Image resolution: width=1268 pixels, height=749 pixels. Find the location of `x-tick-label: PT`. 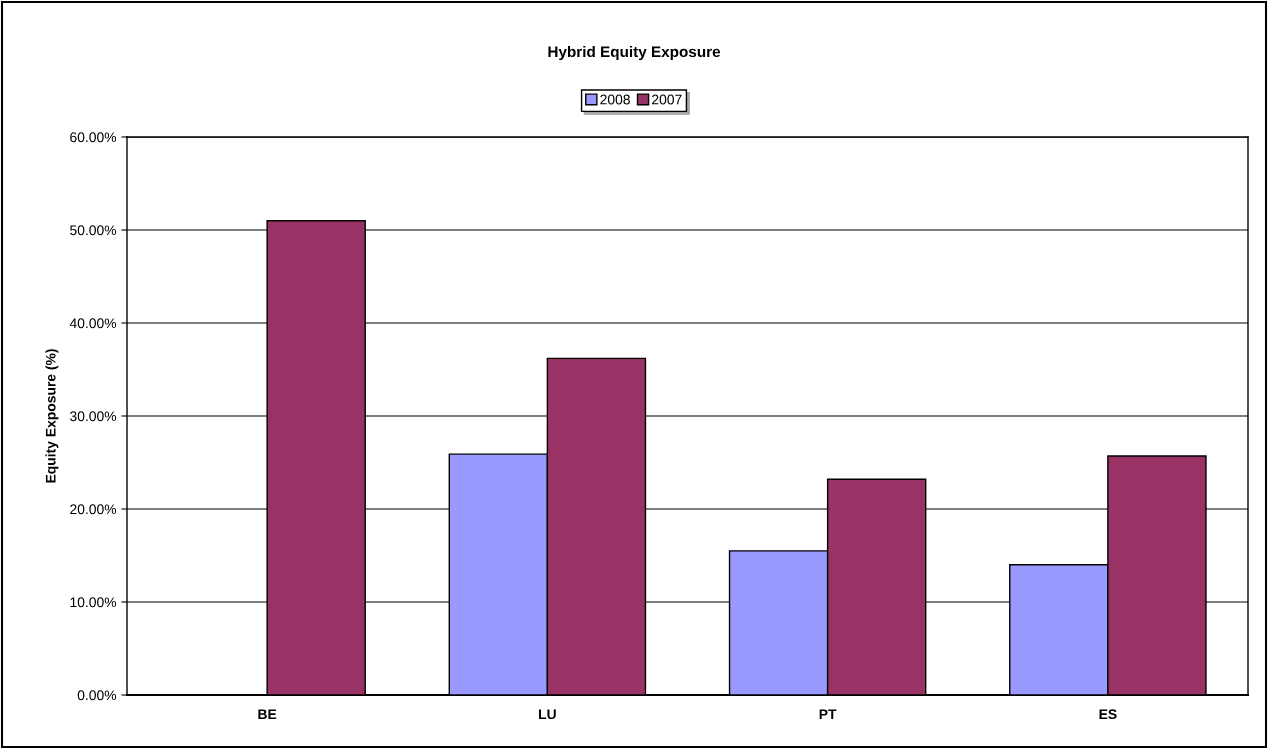

x-tick-label: PT is located at coordinates (828, 714).